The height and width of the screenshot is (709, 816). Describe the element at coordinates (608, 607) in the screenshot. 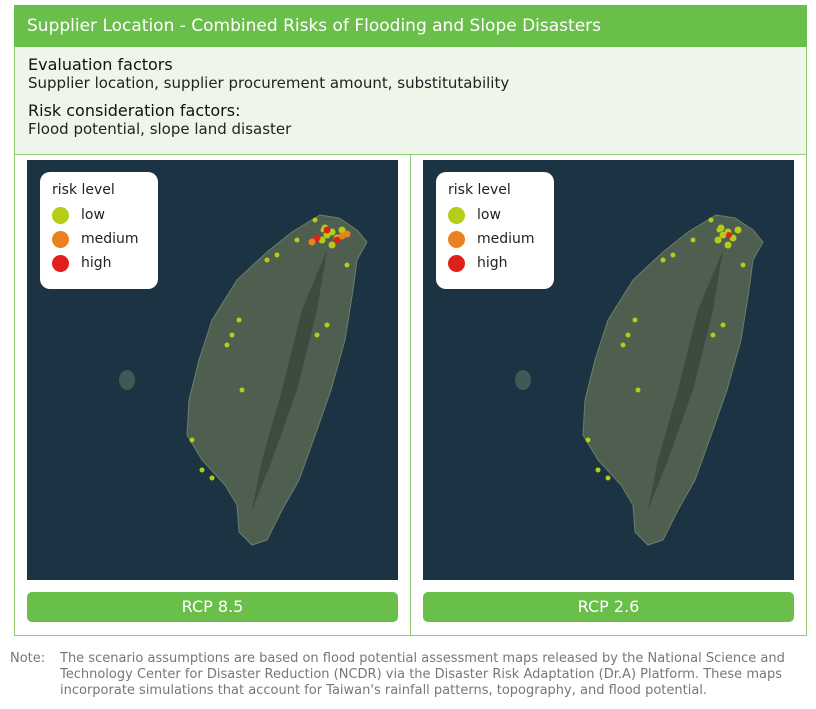

I see `scenario-button: RCP 2.6` at that location.